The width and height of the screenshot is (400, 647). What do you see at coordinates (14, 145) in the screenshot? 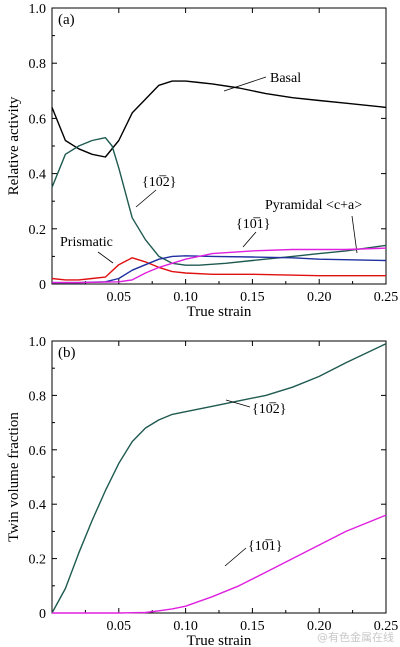
I see `y-axis-label: Relative activity` at bounding box center [14, 145].